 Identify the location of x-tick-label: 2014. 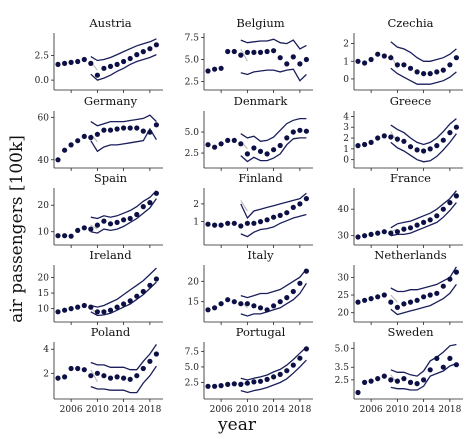
(273, 410).